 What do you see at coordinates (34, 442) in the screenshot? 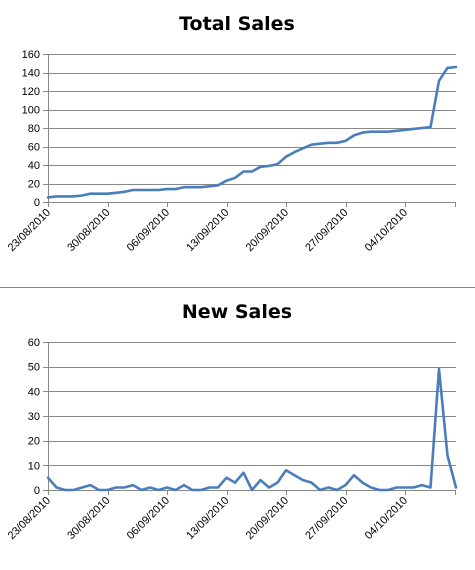
I see `y-tick-label: 20` at bounding box center [34, 442].